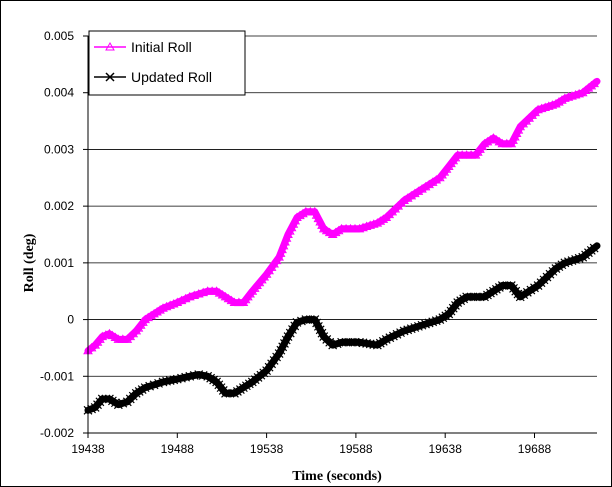 Image resolution: width=612 pixels, height=487 pixels. What do you see at coordinates (161, 47) in the screenshot?
I see `legend-label-initial-roll: Initial Roll` at bounding box center [161, 47].